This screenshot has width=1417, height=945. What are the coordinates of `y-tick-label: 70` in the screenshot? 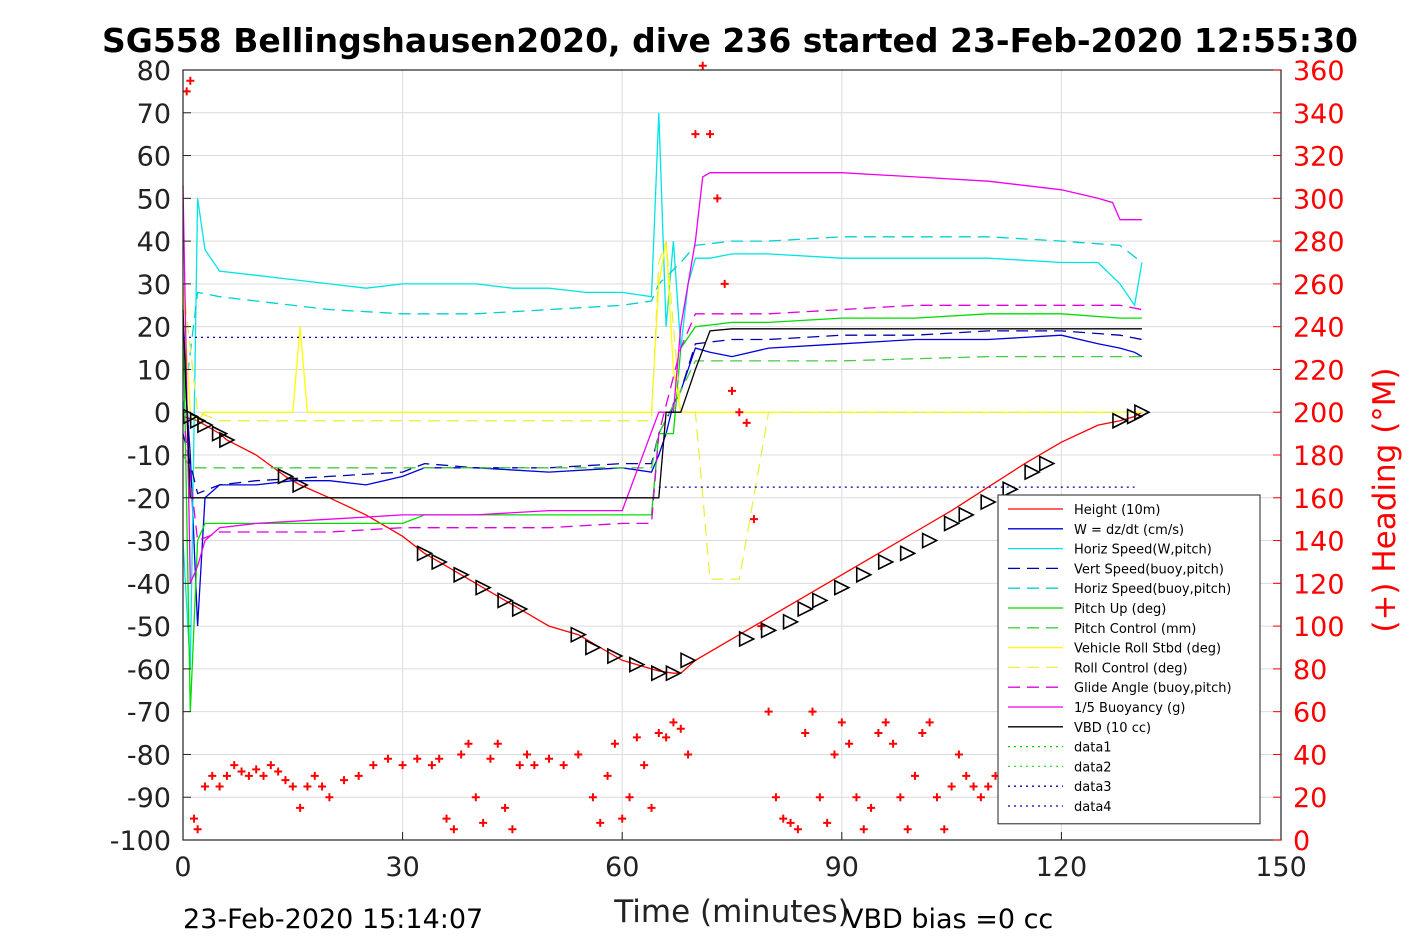 It's located at (154, 114).